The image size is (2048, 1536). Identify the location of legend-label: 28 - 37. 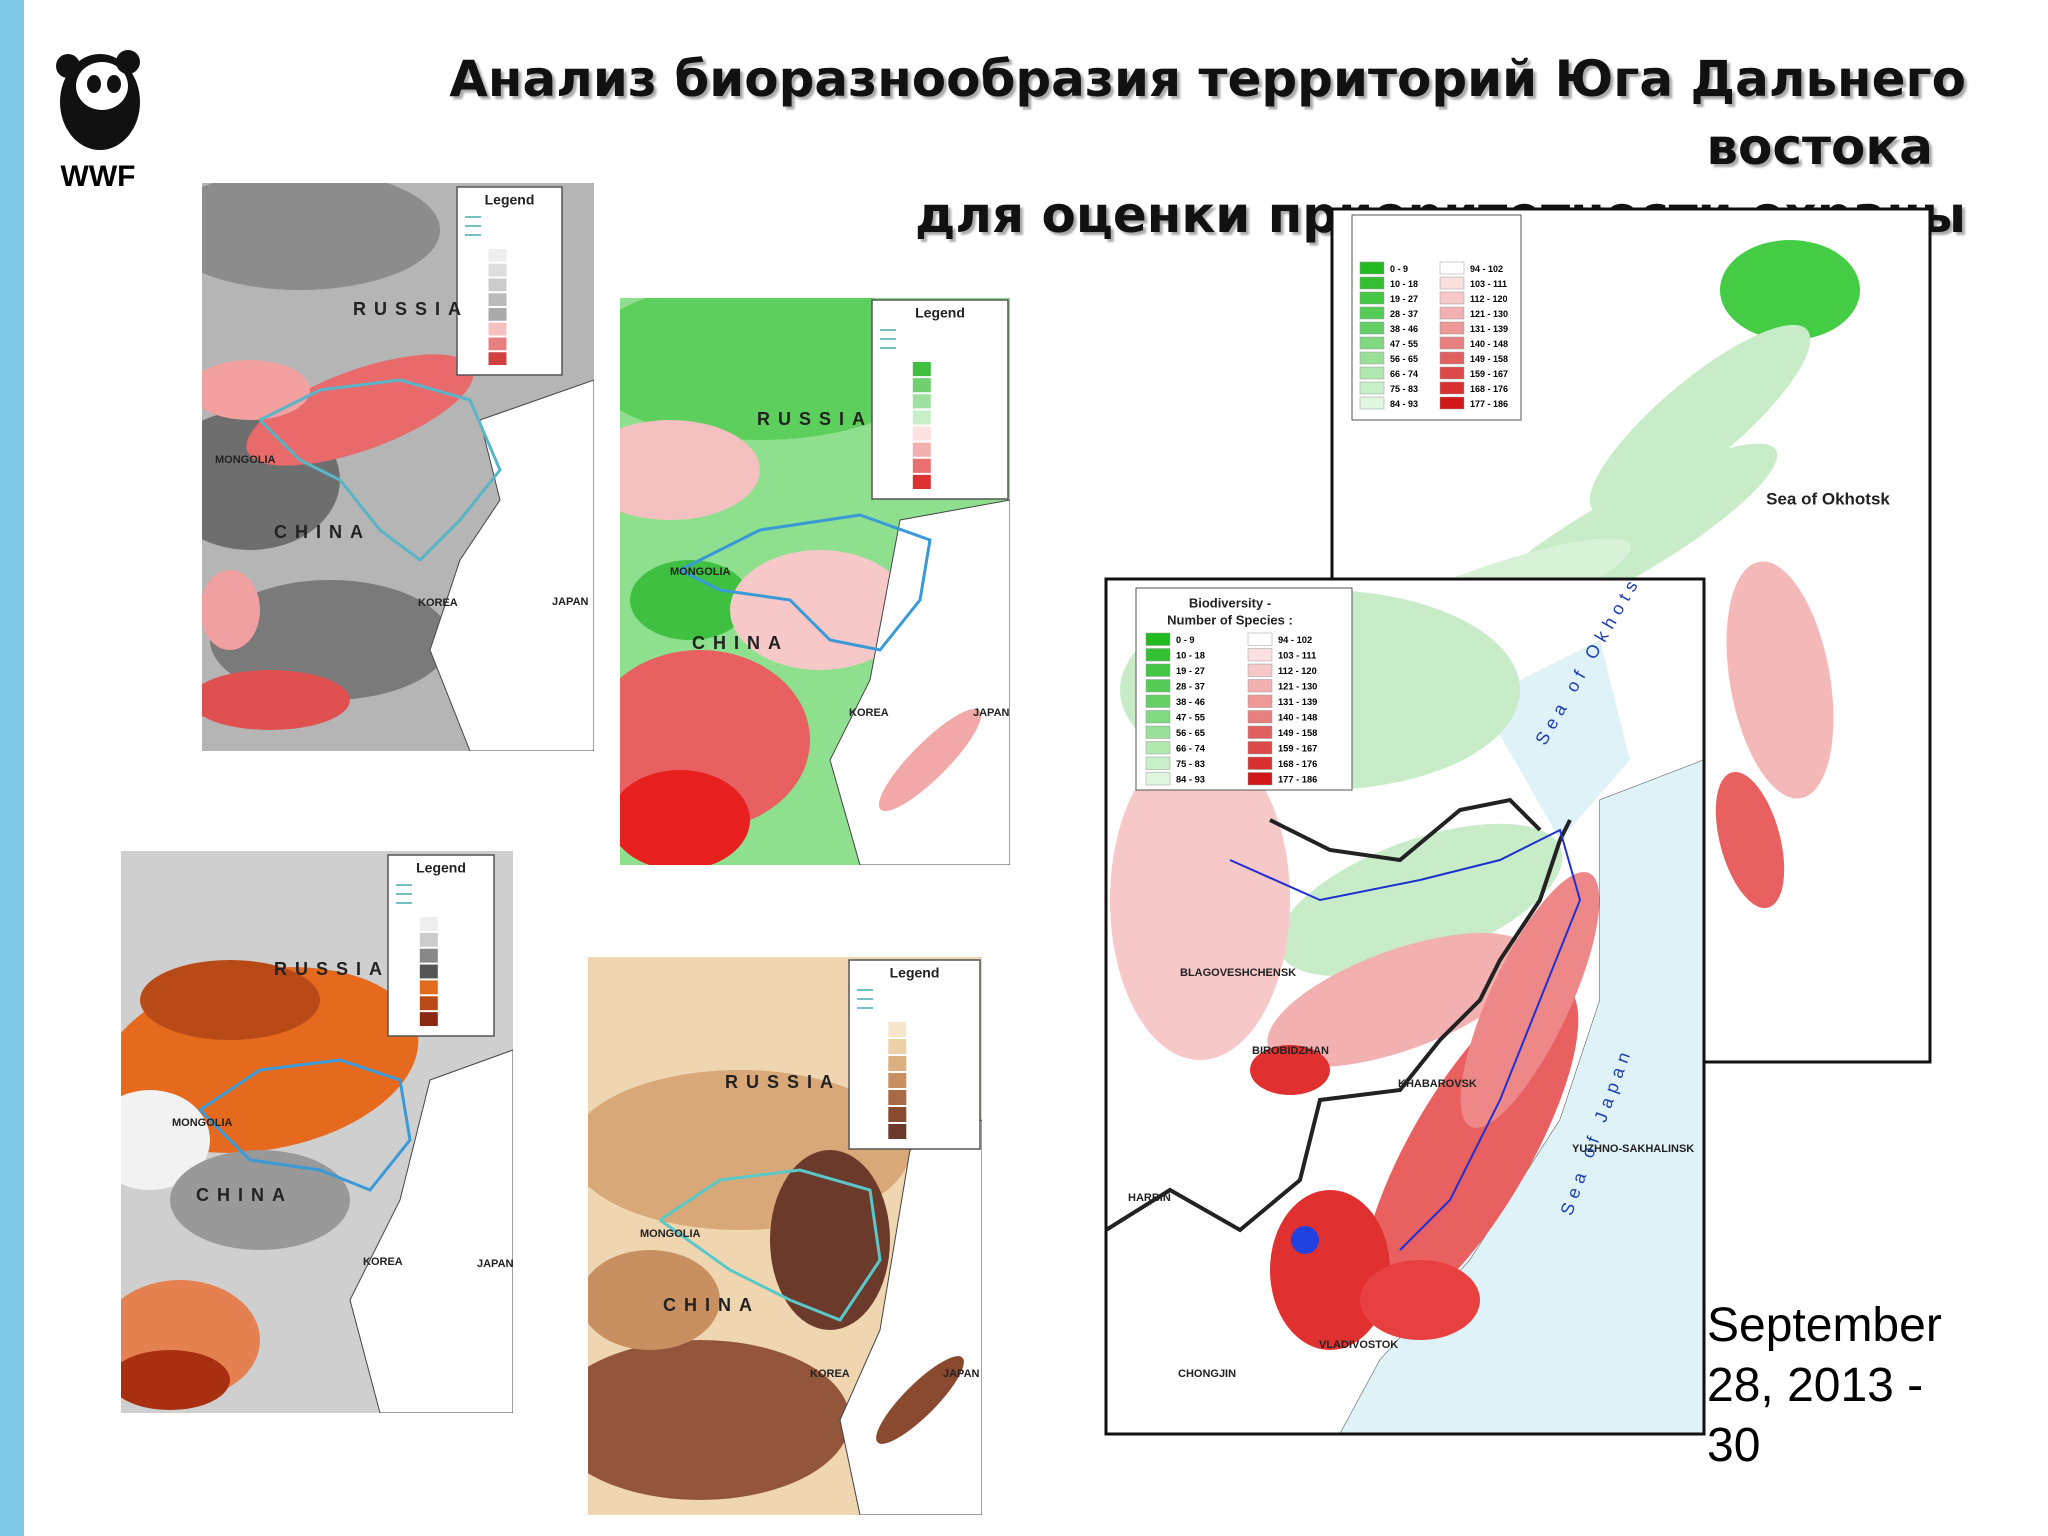
(1190, 687).